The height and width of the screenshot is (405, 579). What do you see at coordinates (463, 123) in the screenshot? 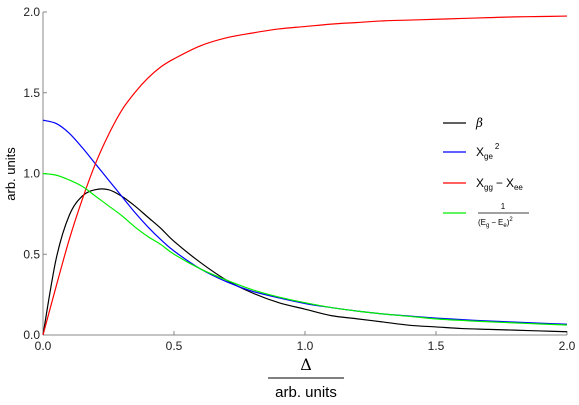
I see `legend-item-beta: β` at bounding box center [463, 123].